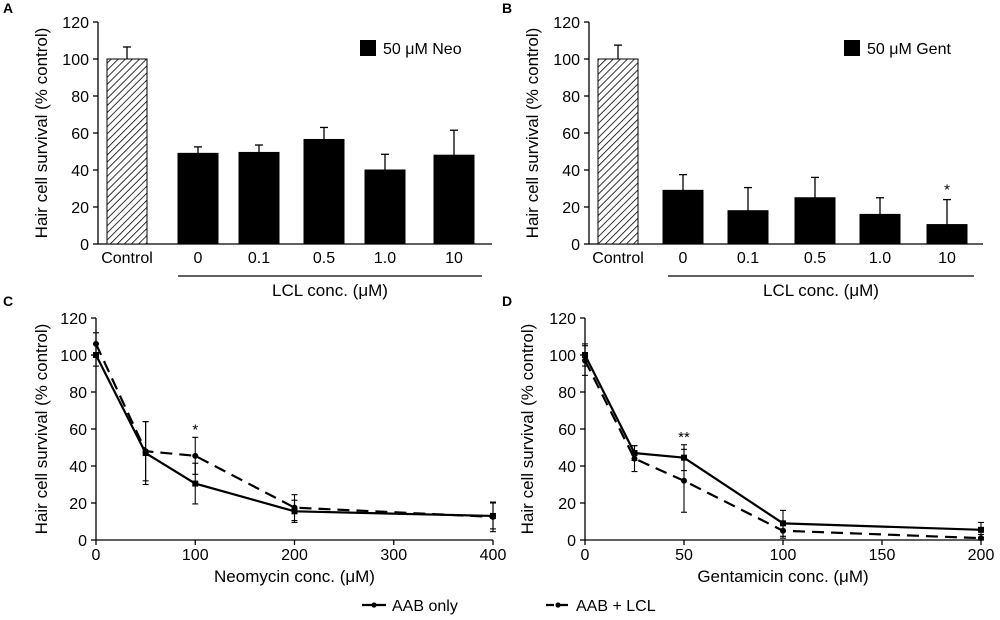 The width and height of the screenshot is (1000, 620). What do you see at coordinates (425, 606) in the screenshot?
I see `legend-label-aab-only: AAB only` at bounding box center [425, 606].